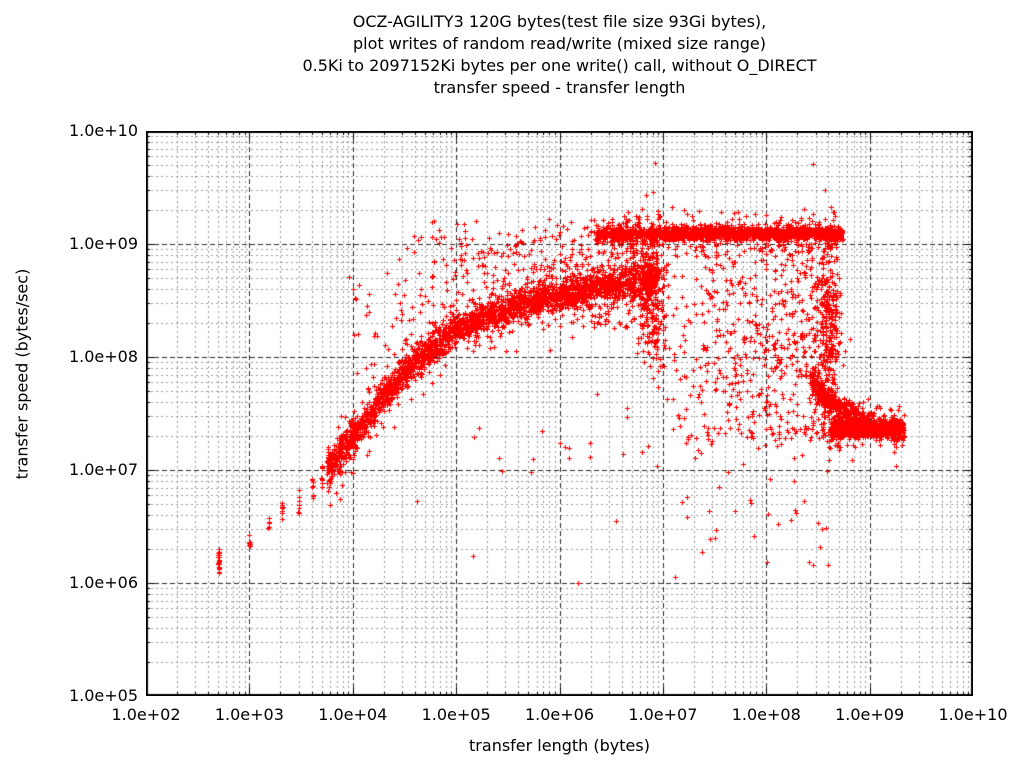 The width and height of the screenshot is (1024, 768). What do you see at coordinates (103, 469) in the screenshot?
I see `y-tick-label: 1.0e+07` at bounding box center [103, 469].